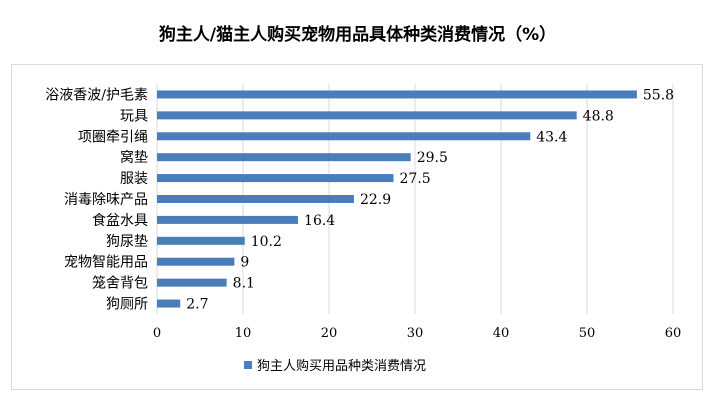  Describe the element at coordinates (106, 263) in the screenshot. I see `category-label: 宠物智能用品` at that location.